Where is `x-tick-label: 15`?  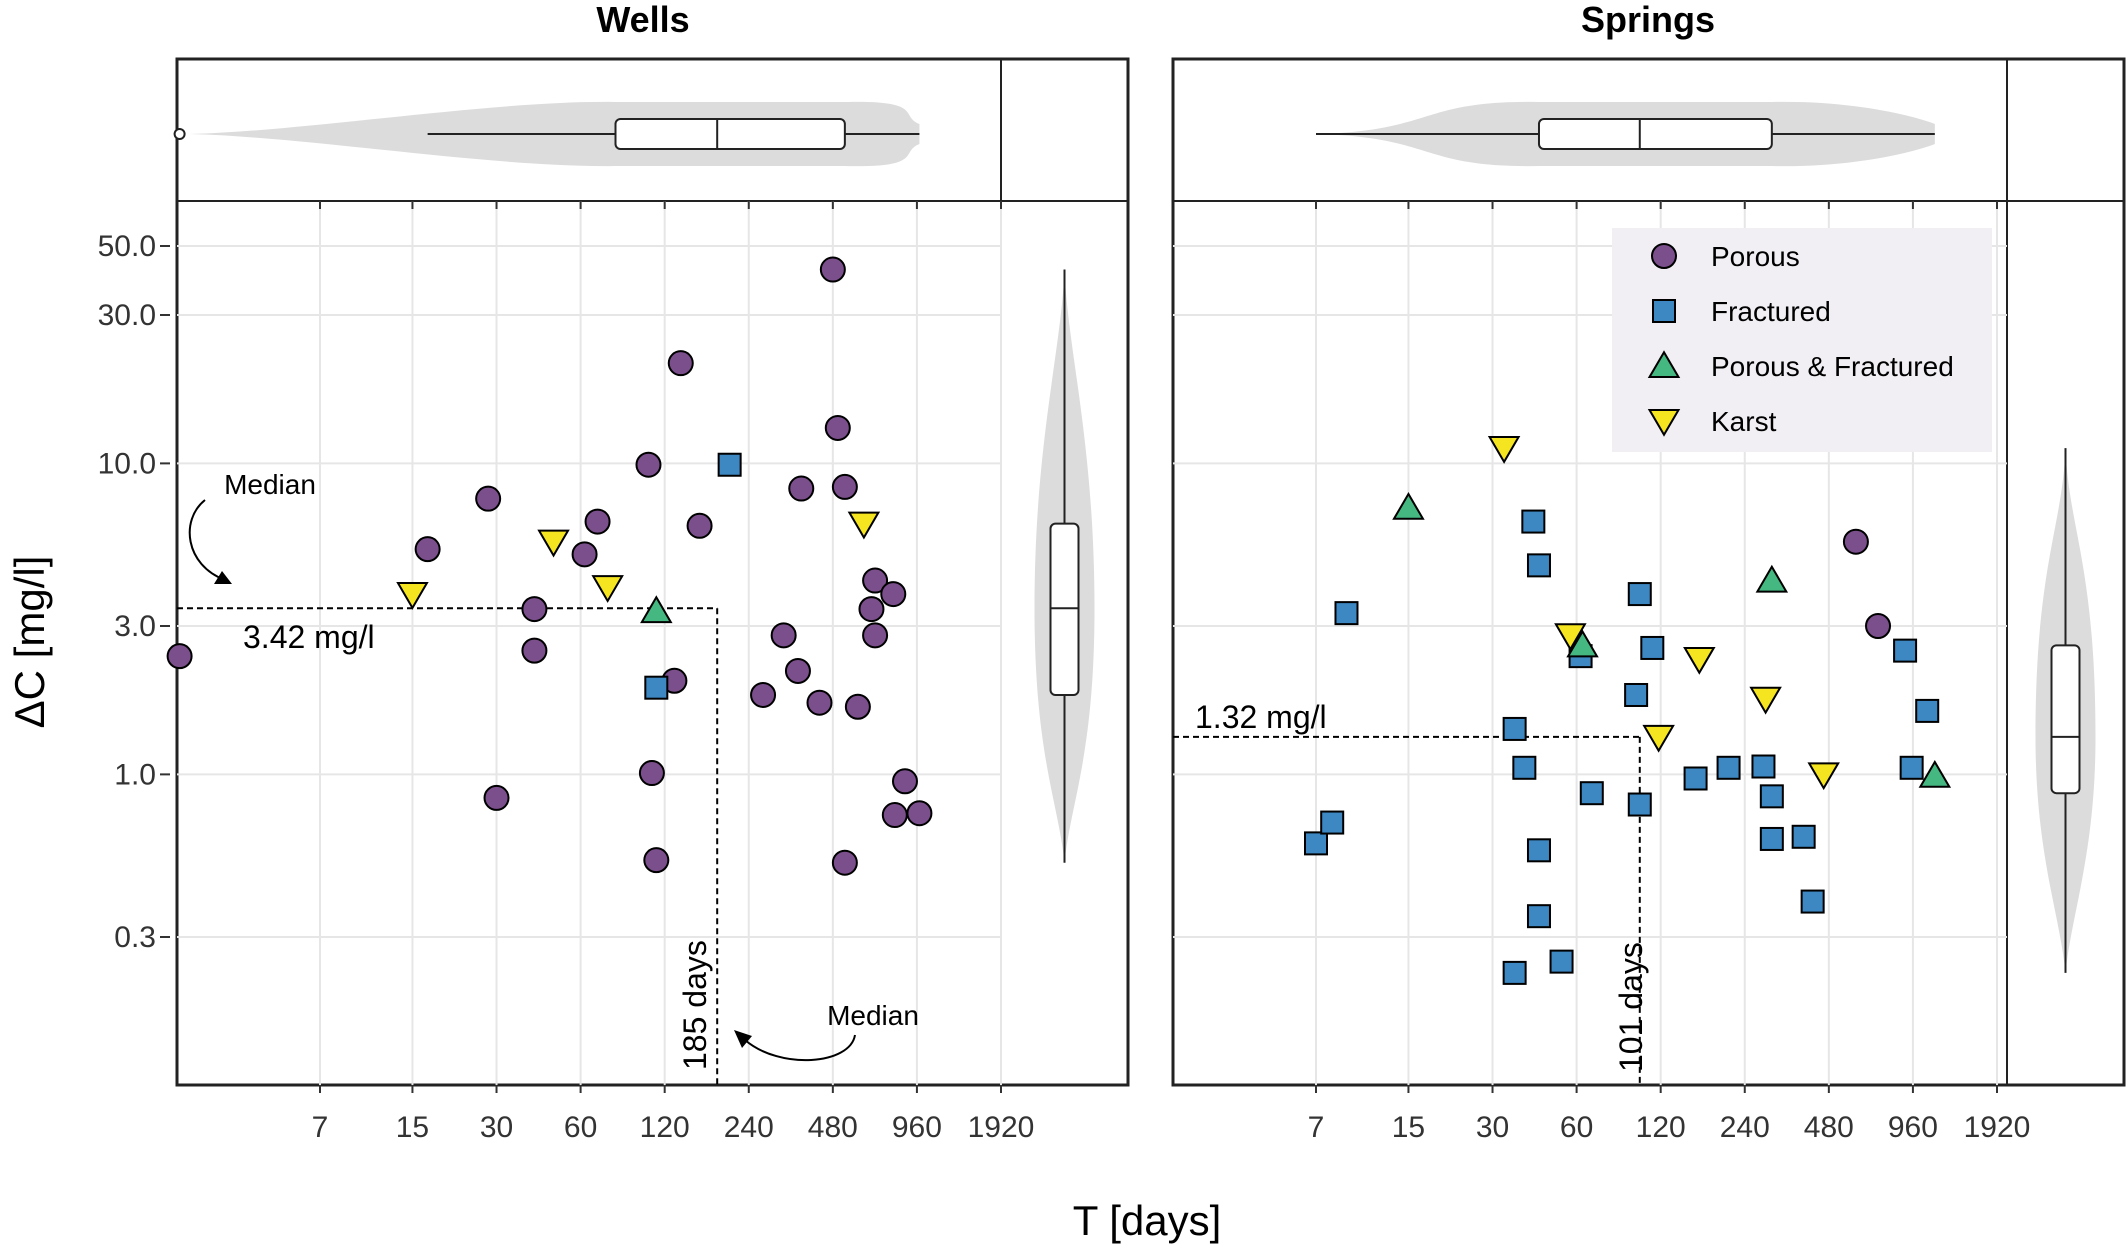
x-tick-label: 15 is located at coordinates (412, 1127).